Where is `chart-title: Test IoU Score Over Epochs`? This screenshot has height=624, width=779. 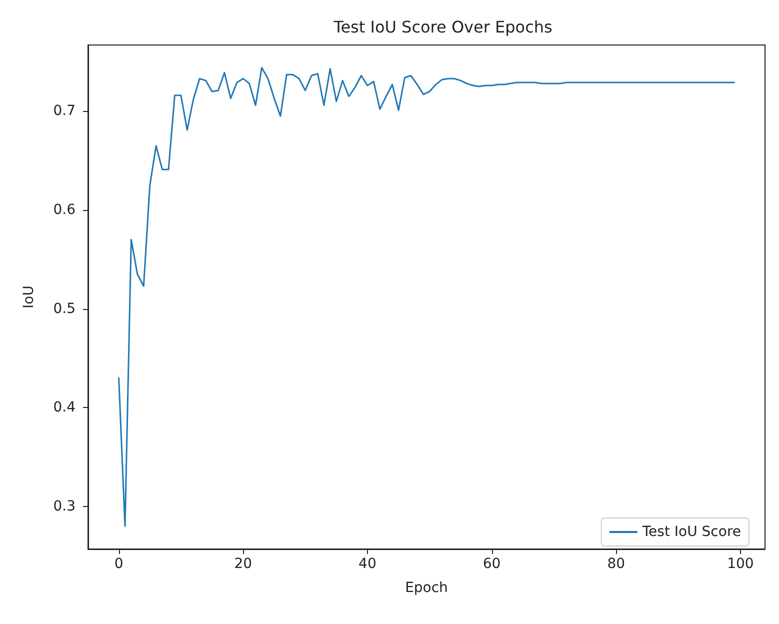
chart-title: Test IoU Score Over Epochs is located at coordinates (442, 27).